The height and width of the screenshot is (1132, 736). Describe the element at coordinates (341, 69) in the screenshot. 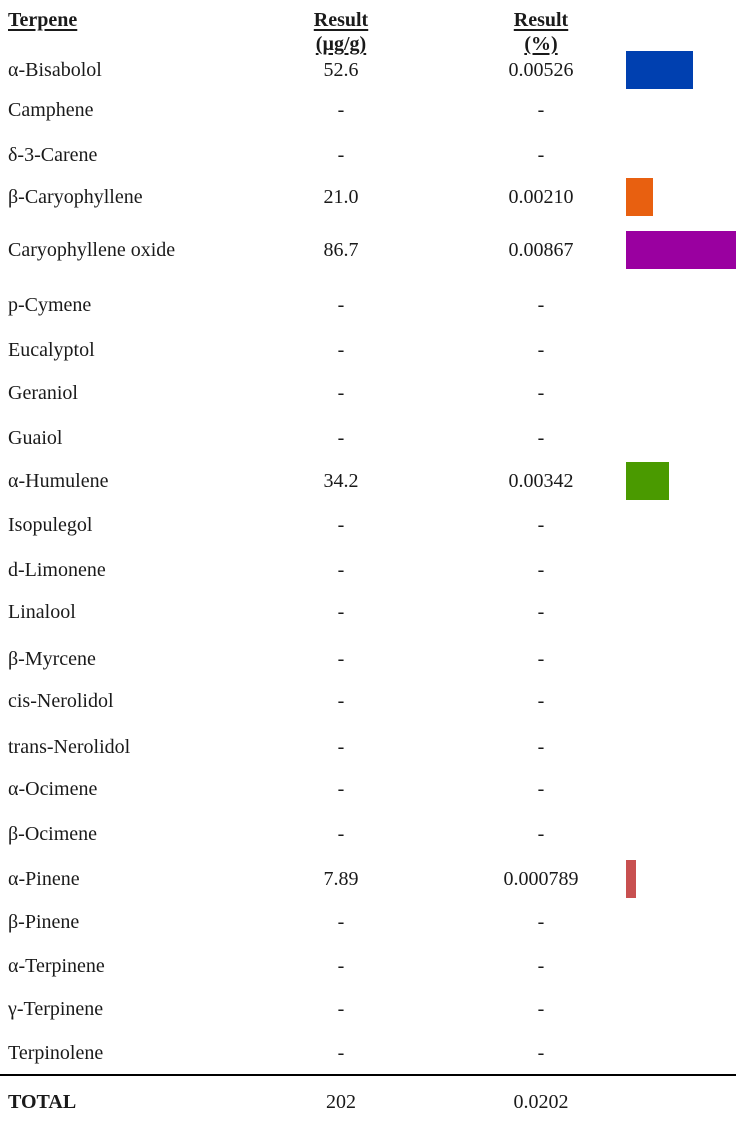

I see `result-ug-cell: 52.6` at that location.